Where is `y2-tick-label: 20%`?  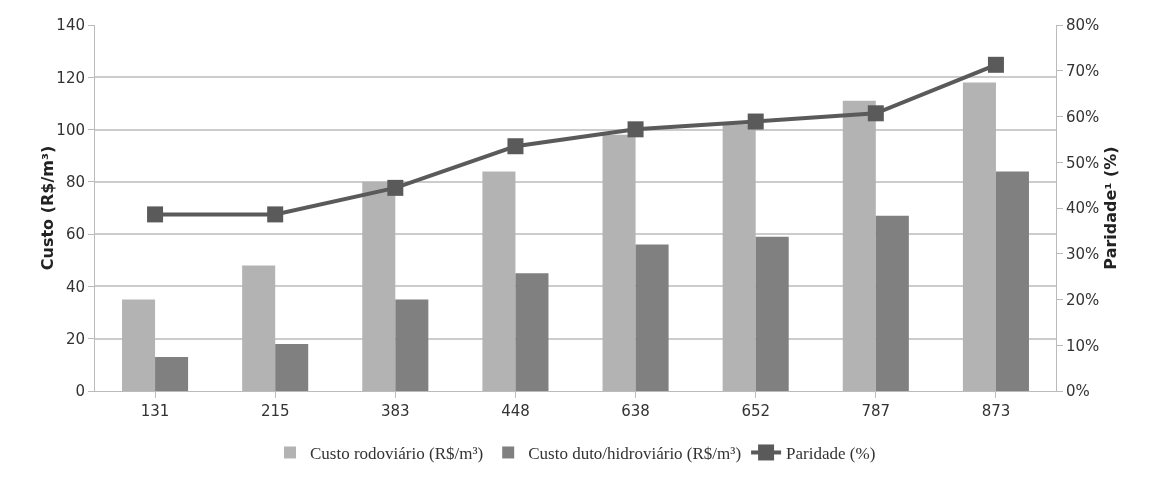
y2-tick-label: 20% is located at coordinates (1083, 299).